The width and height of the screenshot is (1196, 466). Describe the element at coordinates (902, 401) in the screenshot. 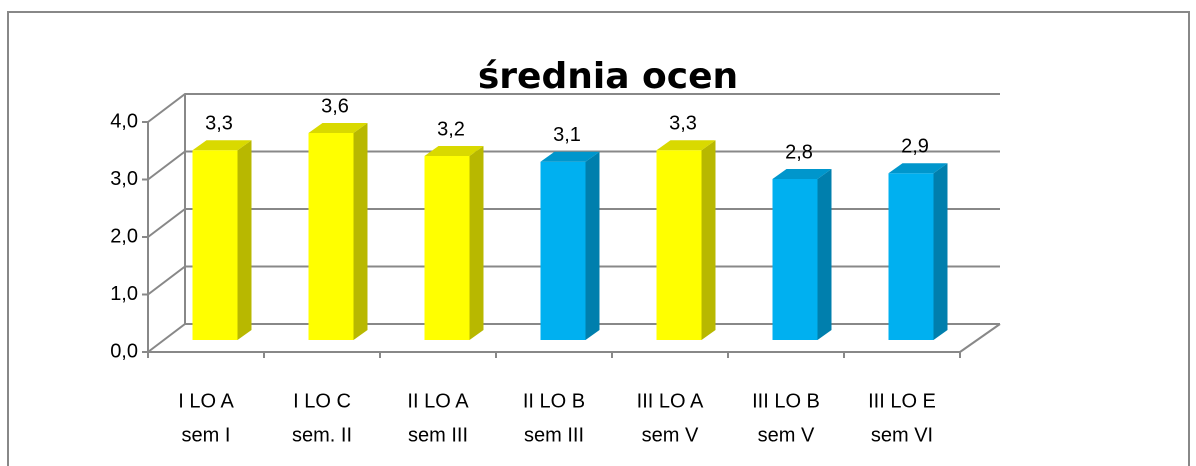

I see `x-tick-label: III LO E` at that location.